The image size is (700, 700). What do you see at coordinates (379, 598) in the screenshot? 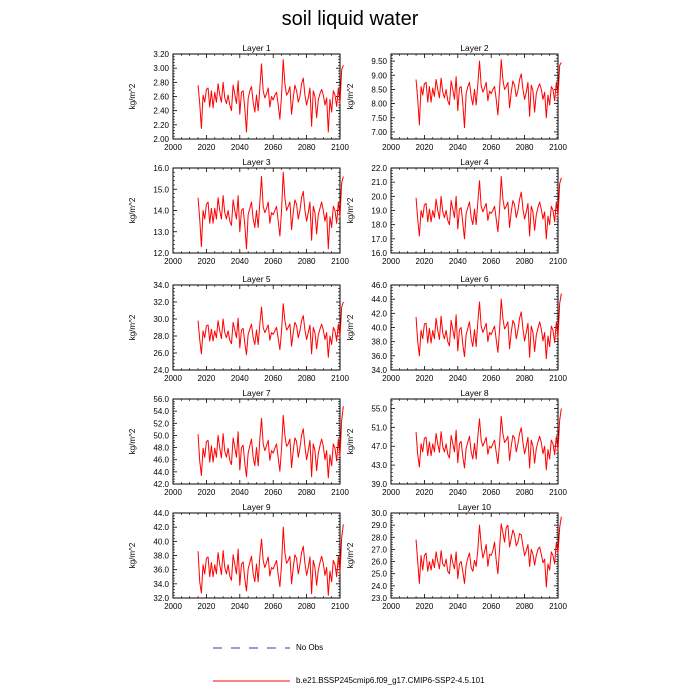
I see `y-tick-label: 23.0` at bounding box center [379, 598].